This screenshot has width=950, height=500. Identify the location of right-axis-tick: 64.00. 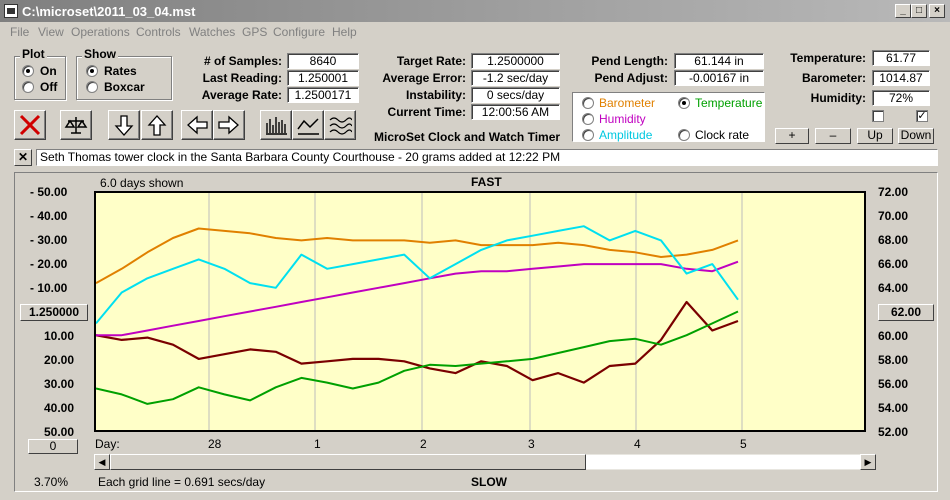
(893, 288).